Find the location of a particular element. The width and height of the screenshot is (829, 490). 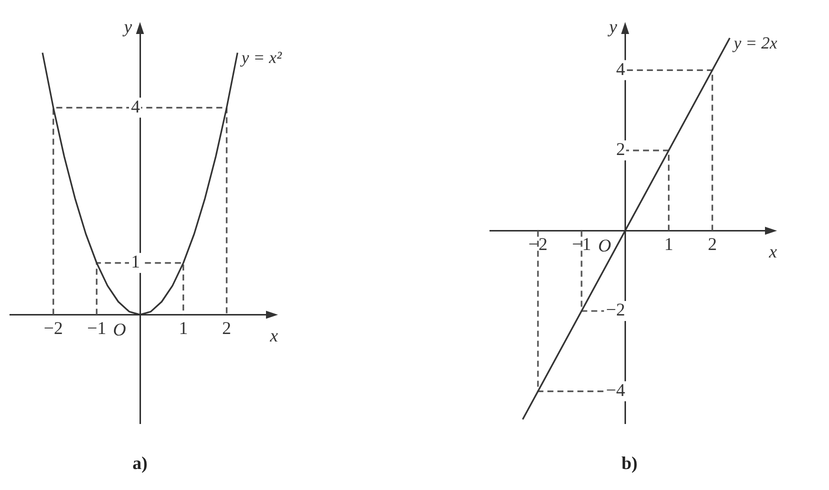

text: b) is located at coordinates (629, 462).